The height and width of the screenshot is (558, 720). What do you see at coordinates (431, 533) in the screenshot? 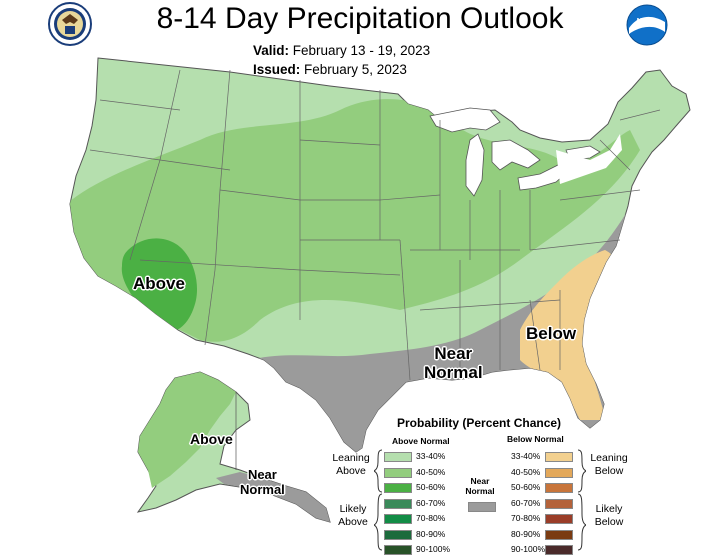
I see `legend-above-item-label: 80-90%` at bounding box center [431, 533].